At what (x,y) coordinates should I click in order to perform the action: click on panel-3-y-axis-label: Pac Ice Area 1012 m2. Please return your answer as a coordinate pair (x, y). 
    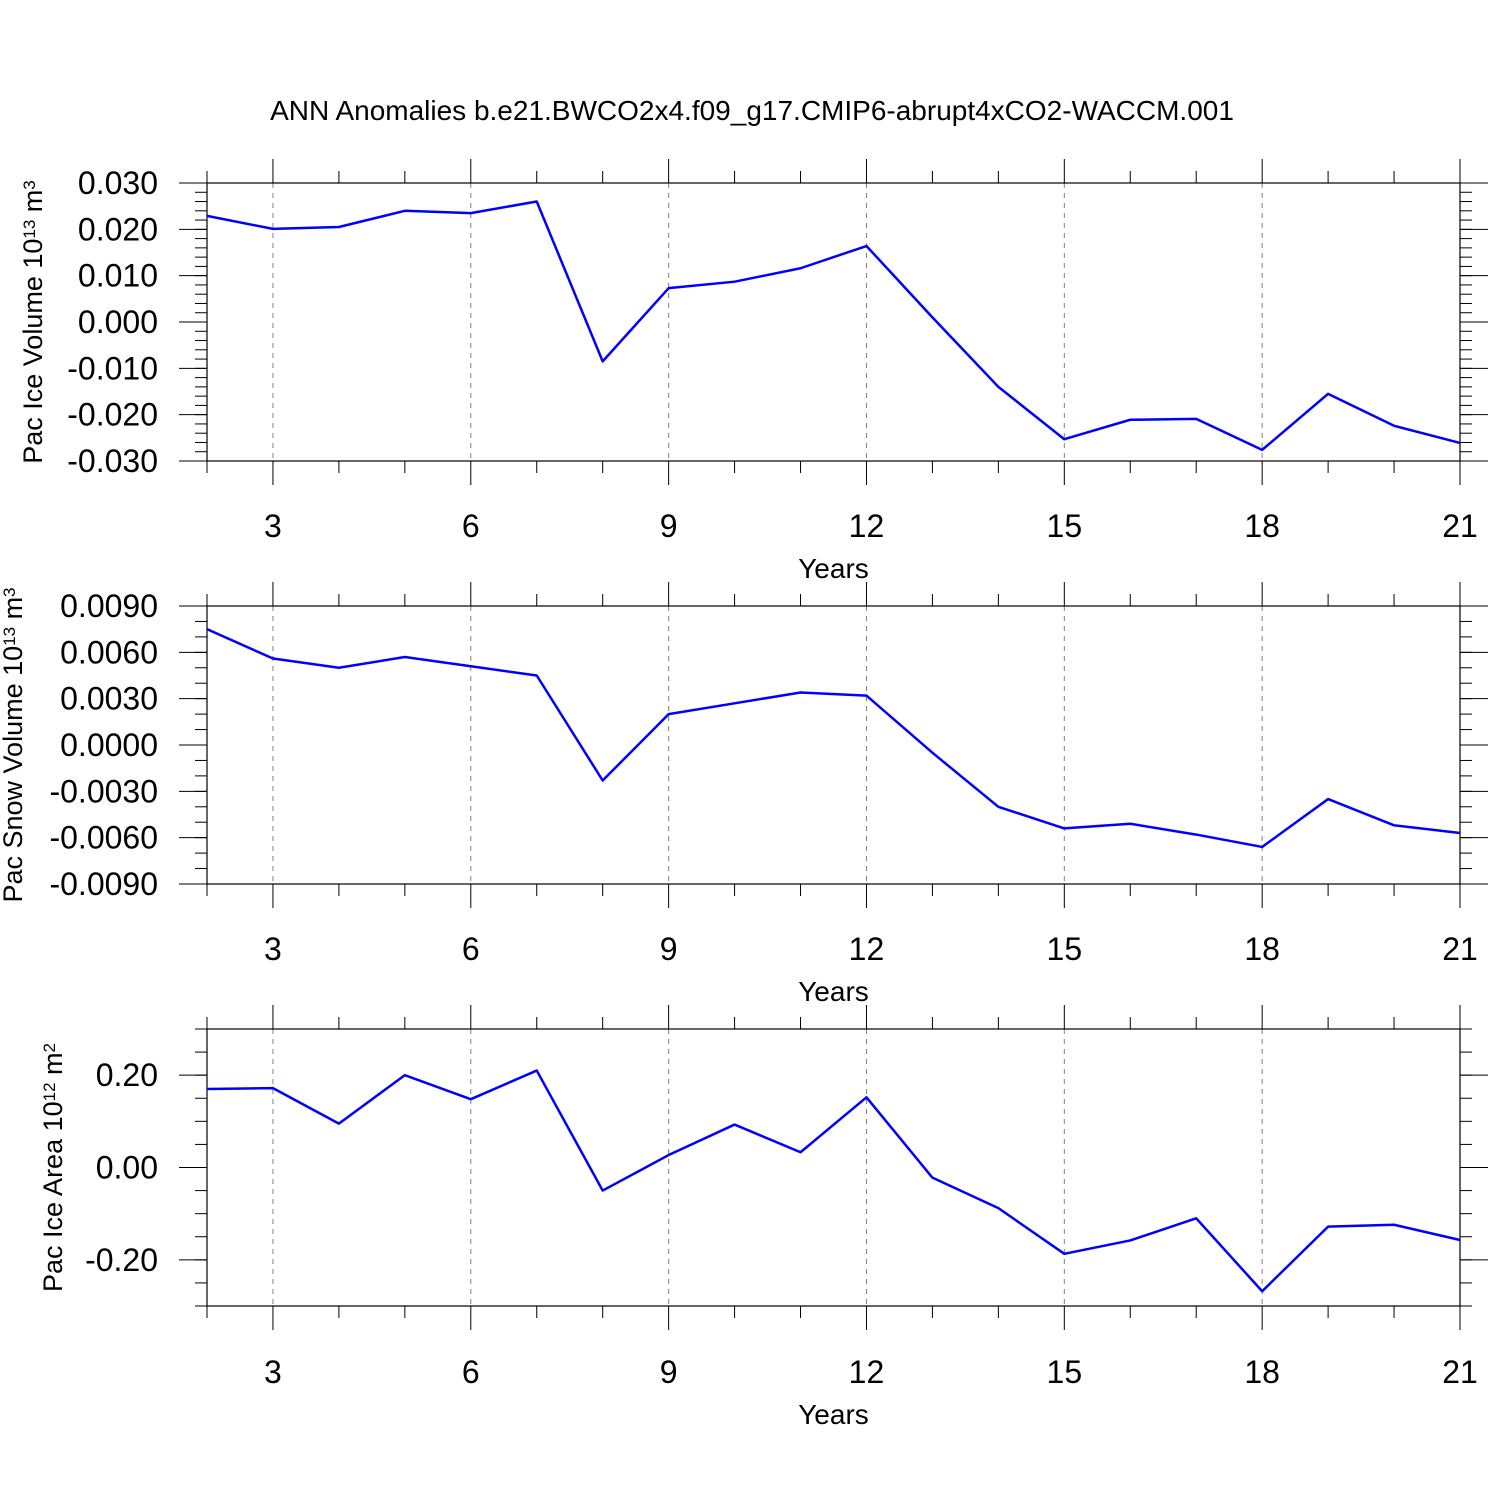
    Looking at the image, I should click on (53, 1167).